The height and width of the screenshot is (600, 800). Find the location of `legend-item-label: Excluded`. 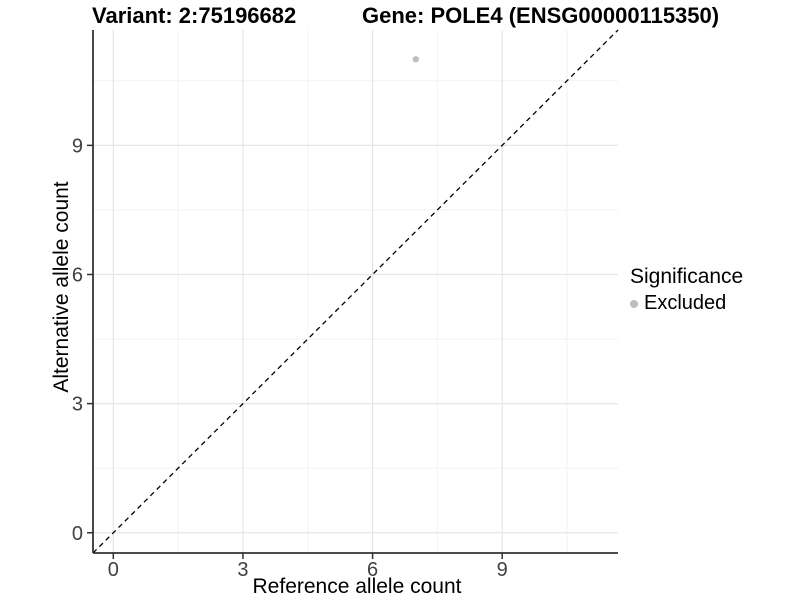

legend-item-label: Excluded is located at coordinates (685, 303).